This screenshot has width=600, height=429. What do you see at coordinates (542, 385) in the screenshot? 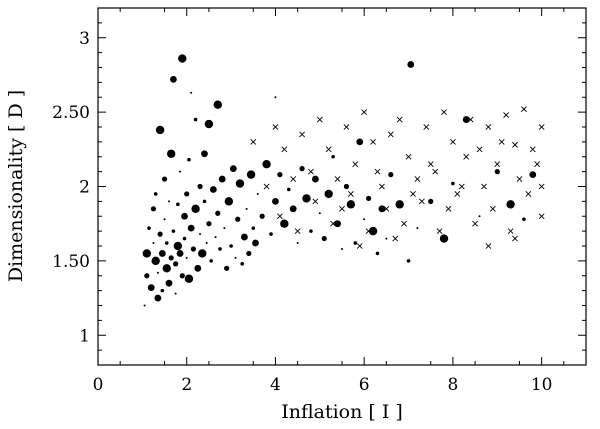
I see `x-tick-label: 10` at bounding box center [542, 385].